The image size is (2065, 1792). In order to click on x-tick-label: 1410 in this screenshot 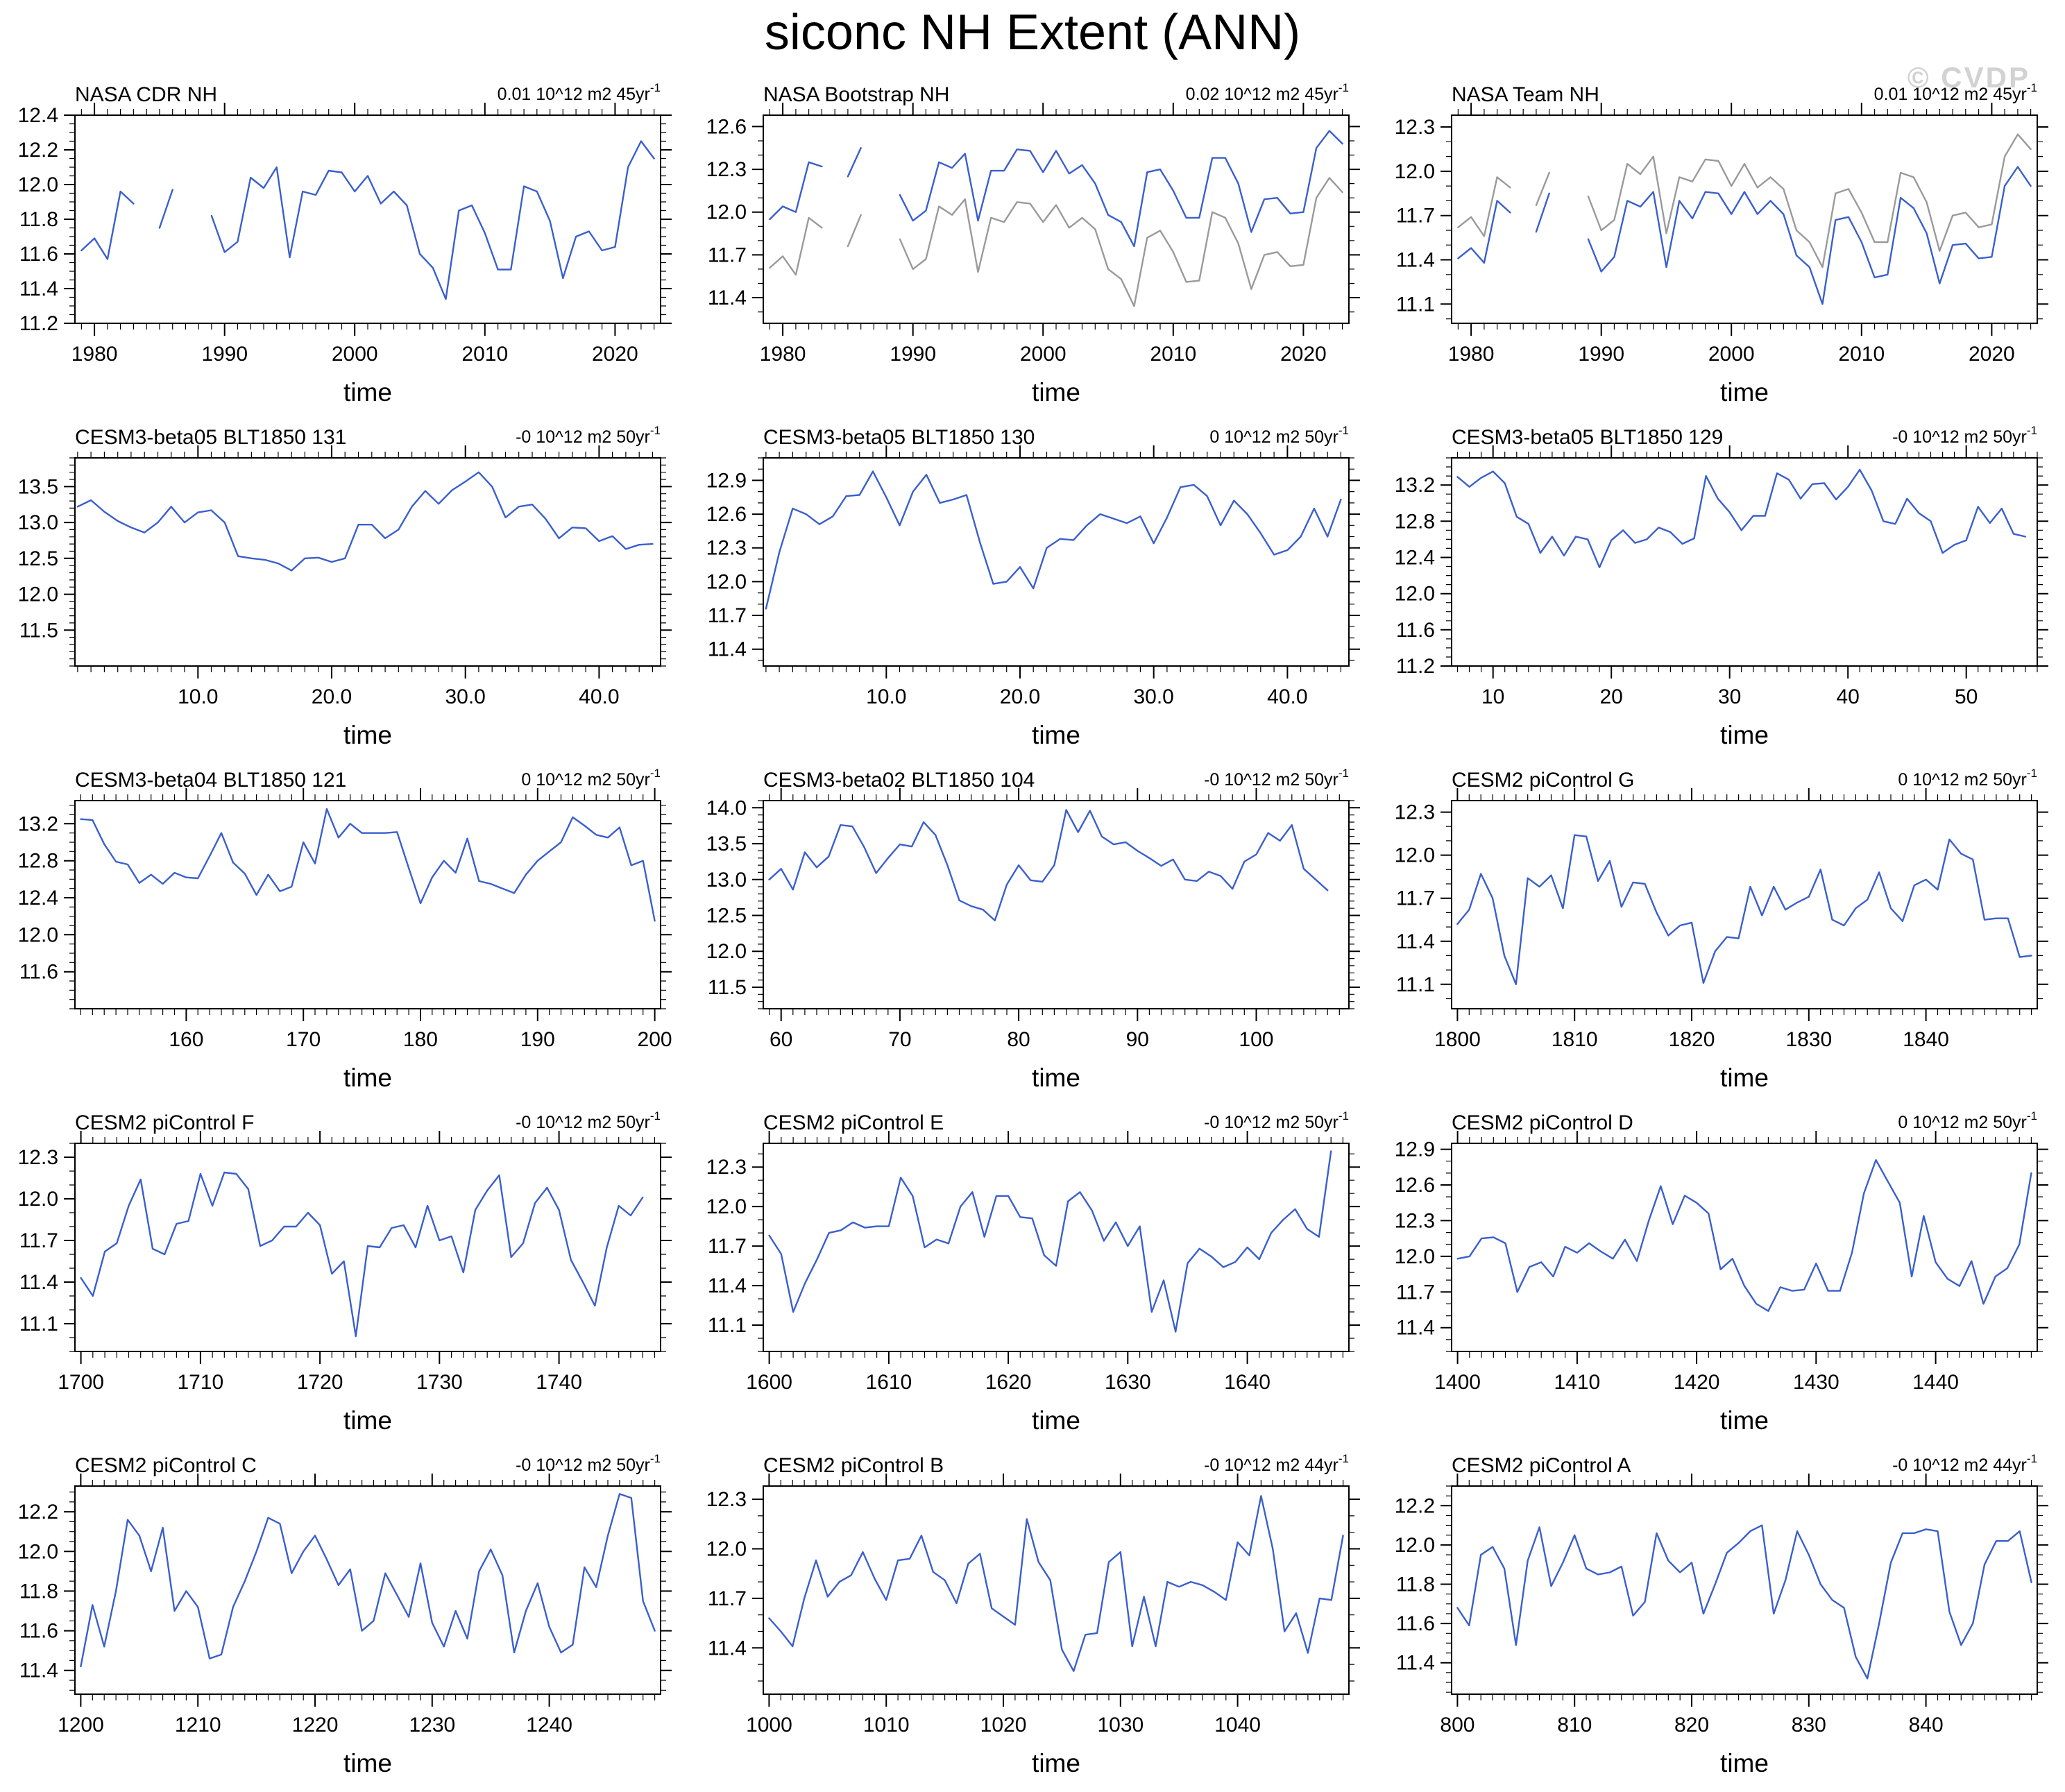, I will do `click(1577, 1382)`.